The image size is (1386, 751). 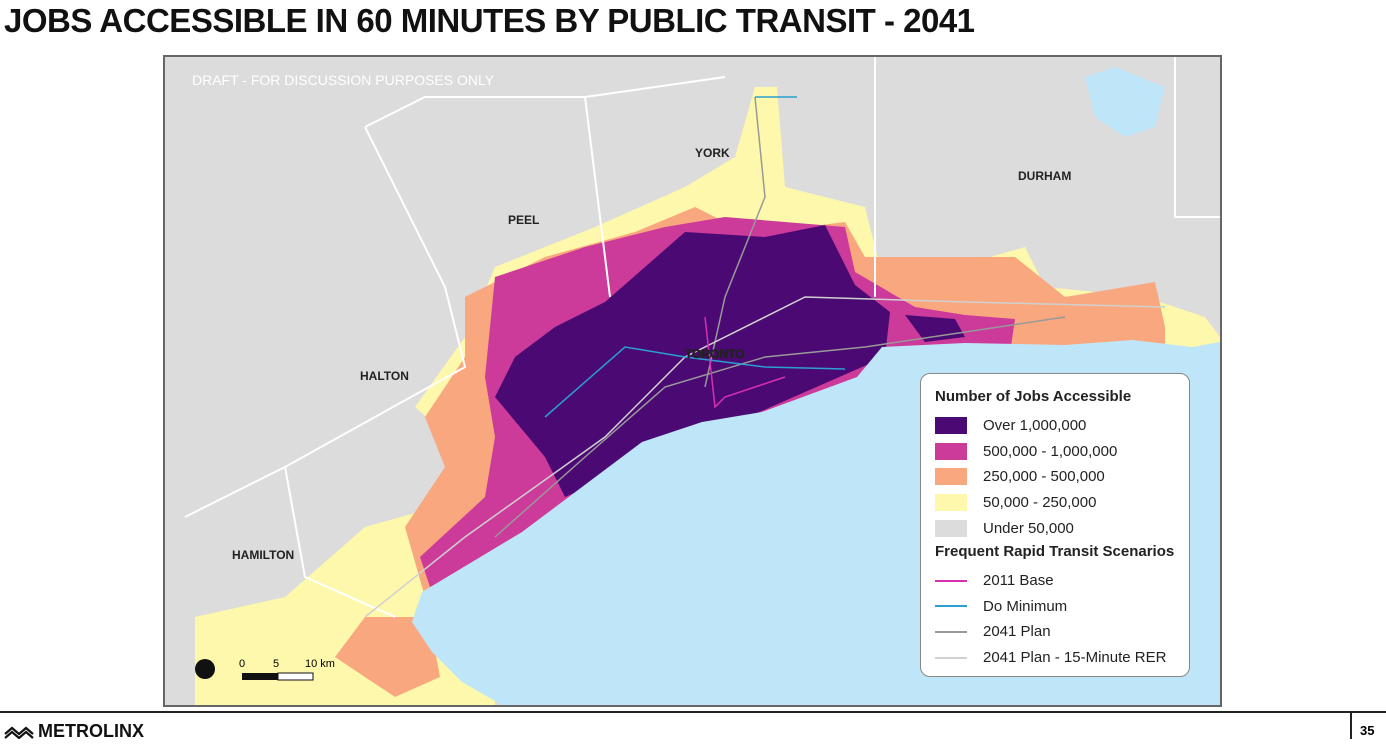 I want to click on north-arrow, so click(x=205, y=669).